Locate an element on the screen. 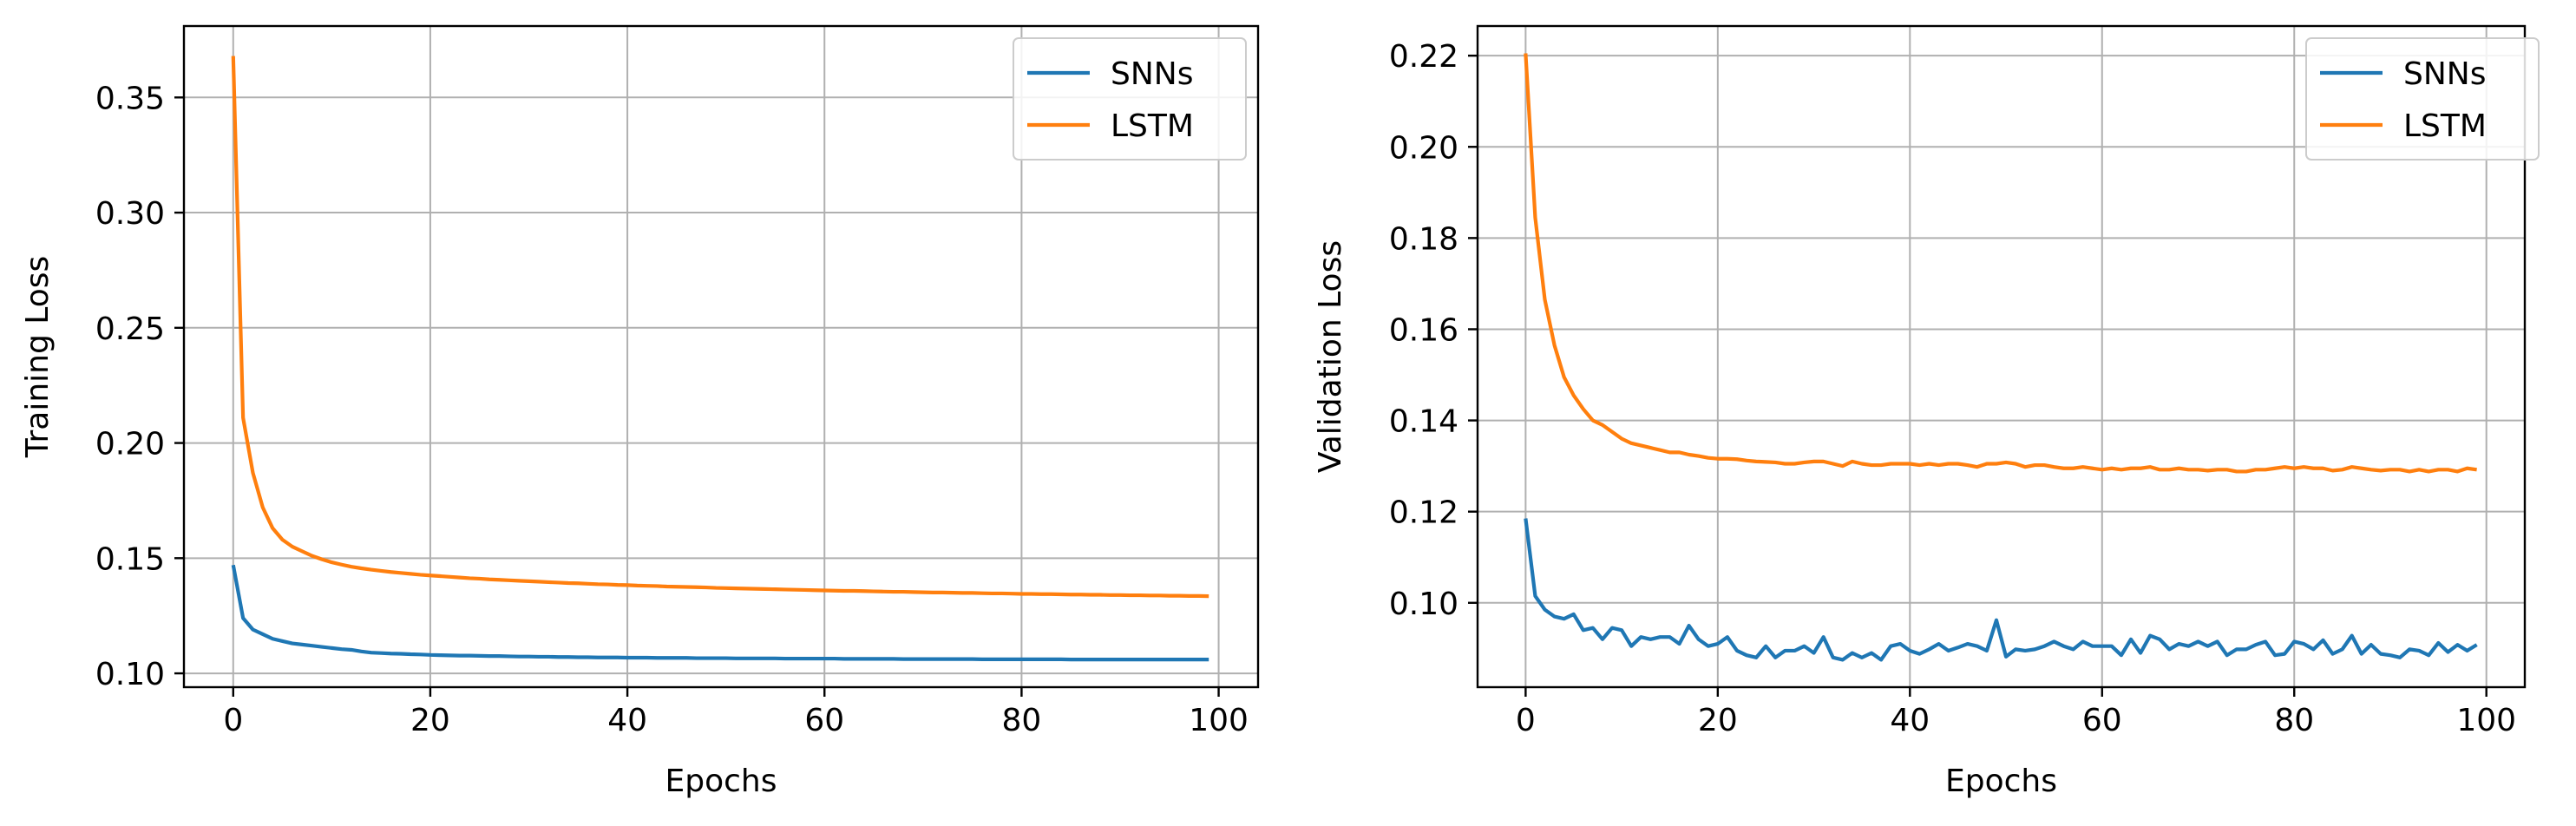 Image resolution: width=2576 pixels, height=826 pixels. y-tick-label: 0.16 is located at coordinates (1423, 330).